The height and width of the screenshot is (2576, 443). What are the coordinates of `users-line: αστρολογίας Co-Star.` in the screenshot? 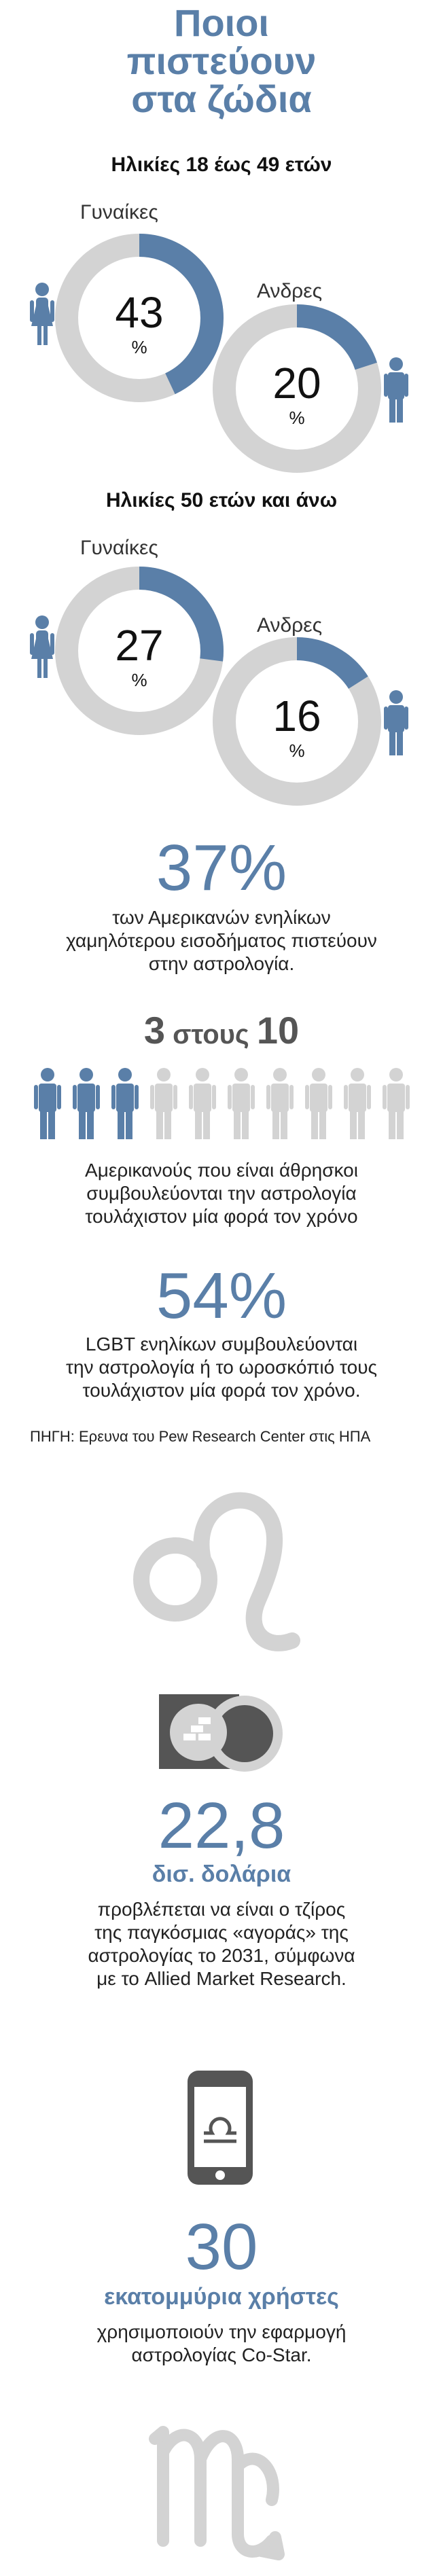 It's located at (221, 2354).